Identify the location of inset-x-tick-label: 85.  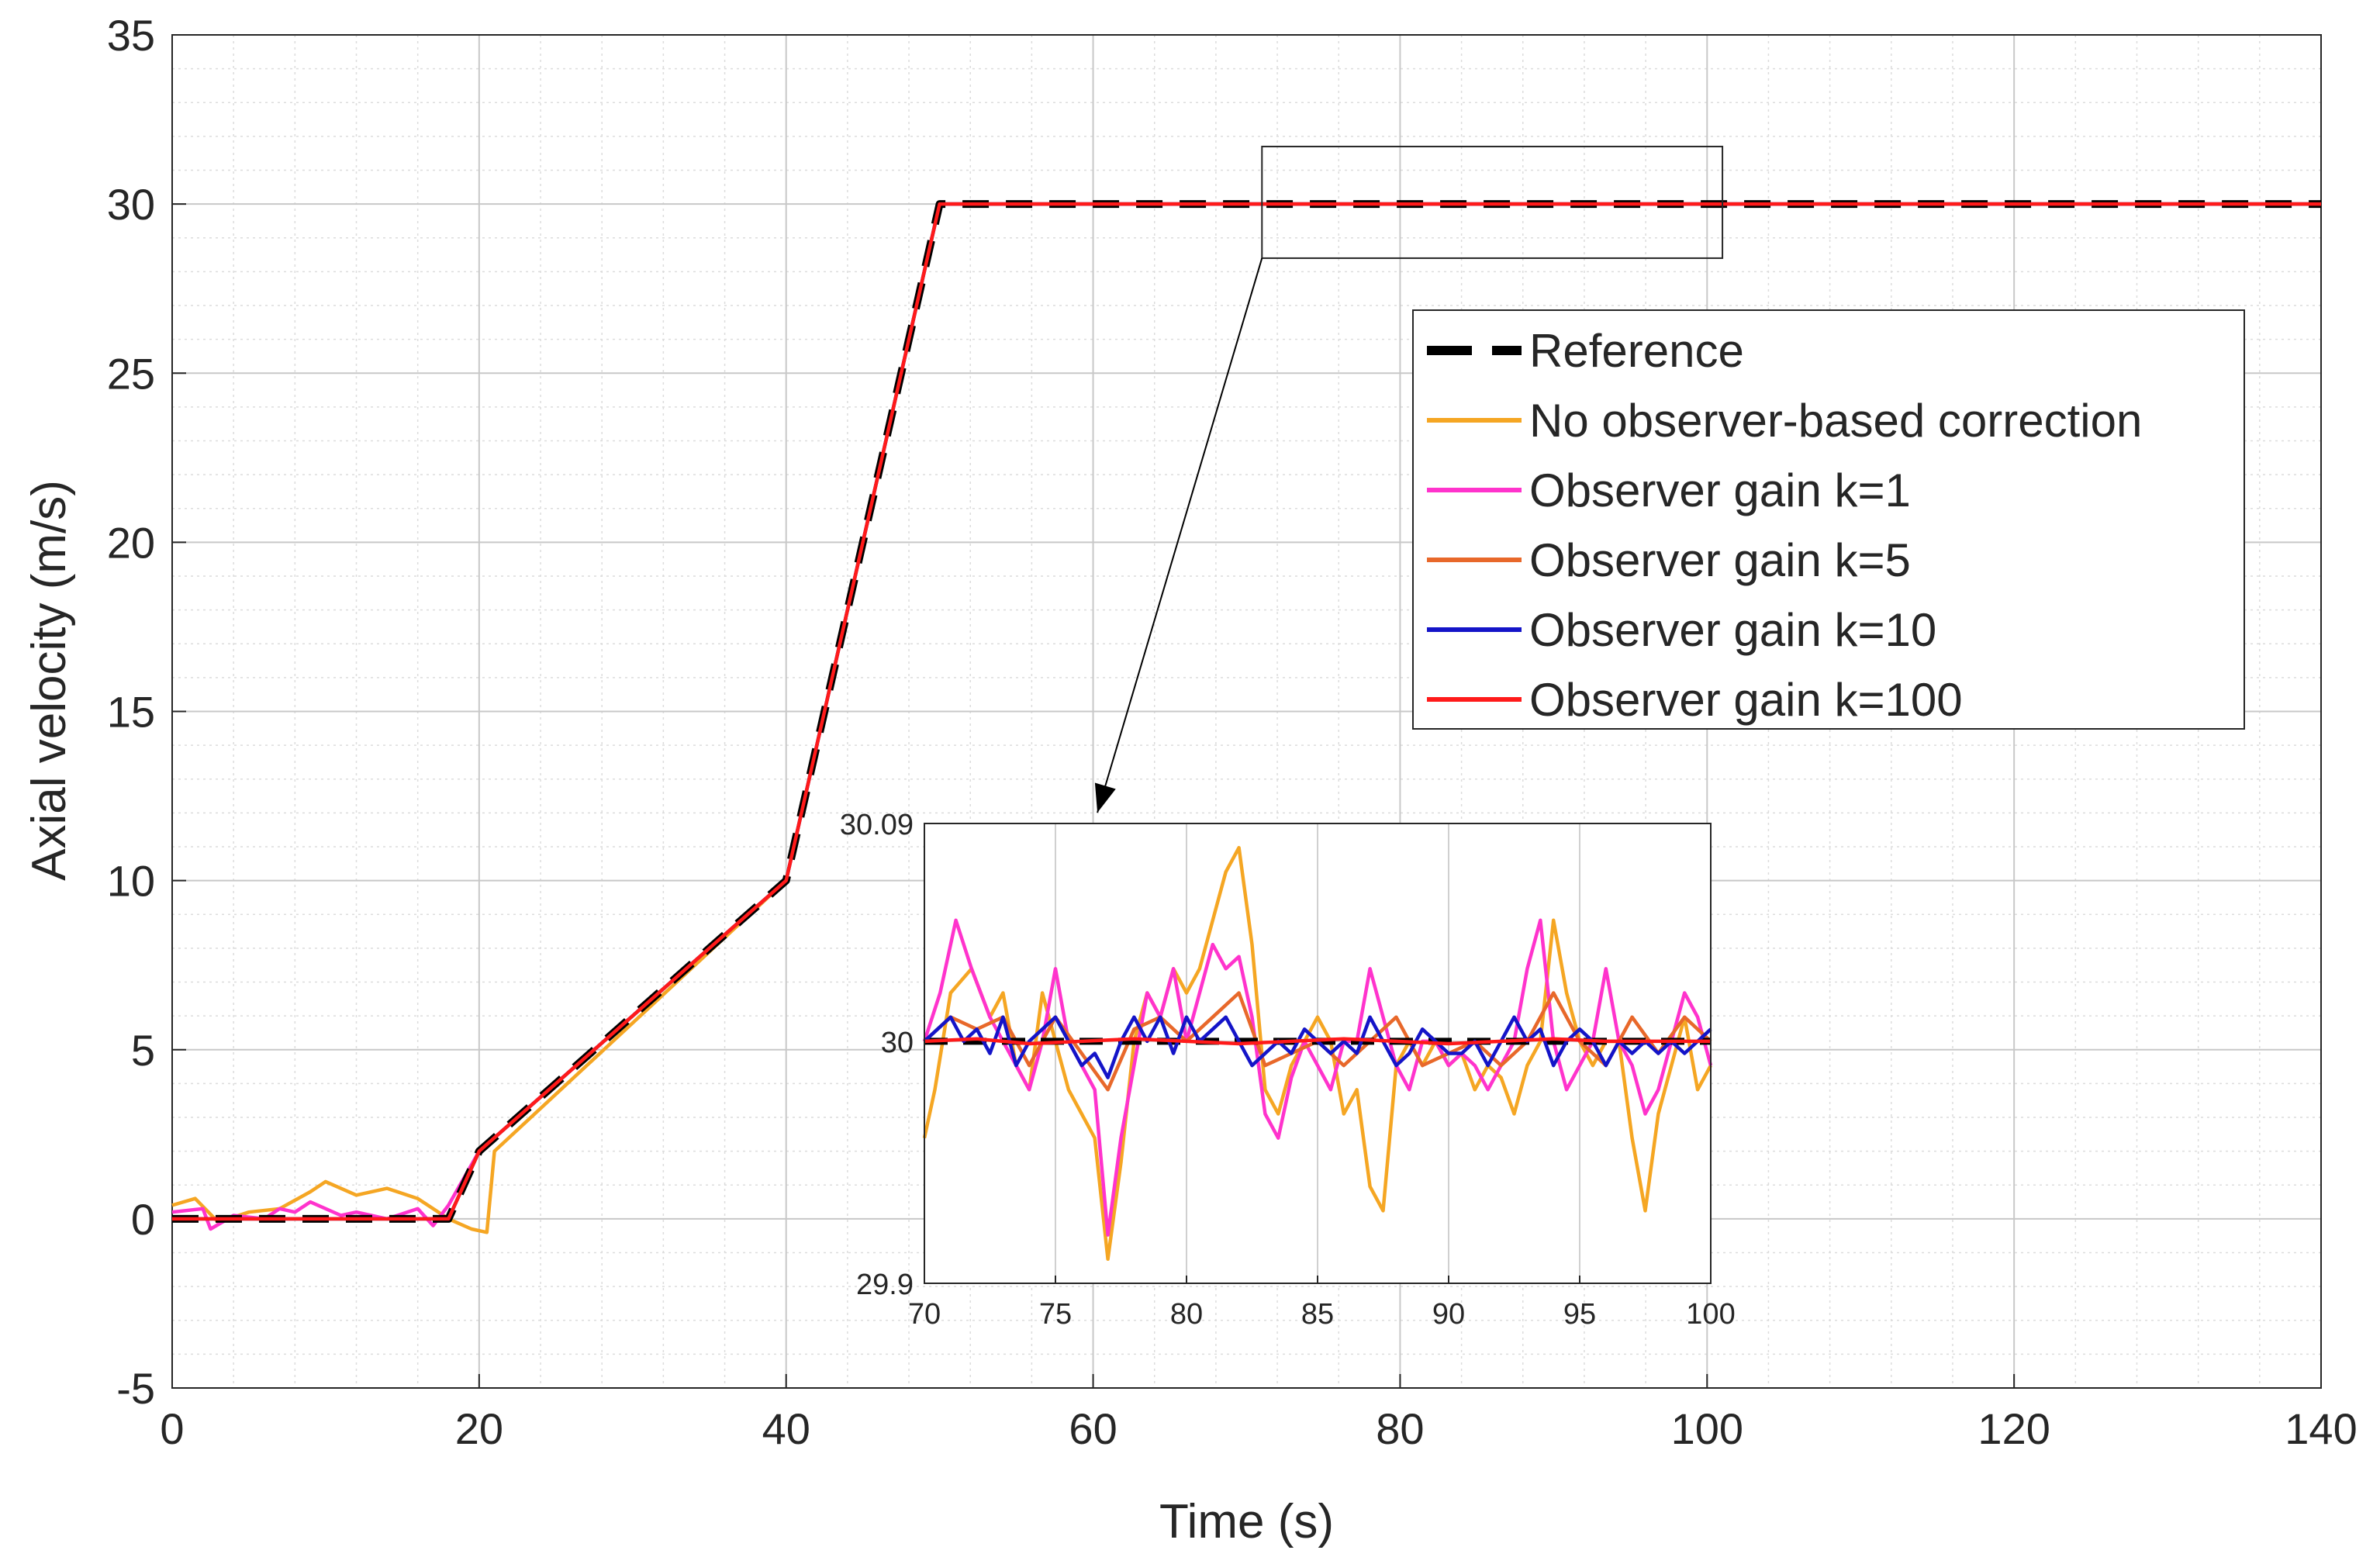
(1318, 1315).